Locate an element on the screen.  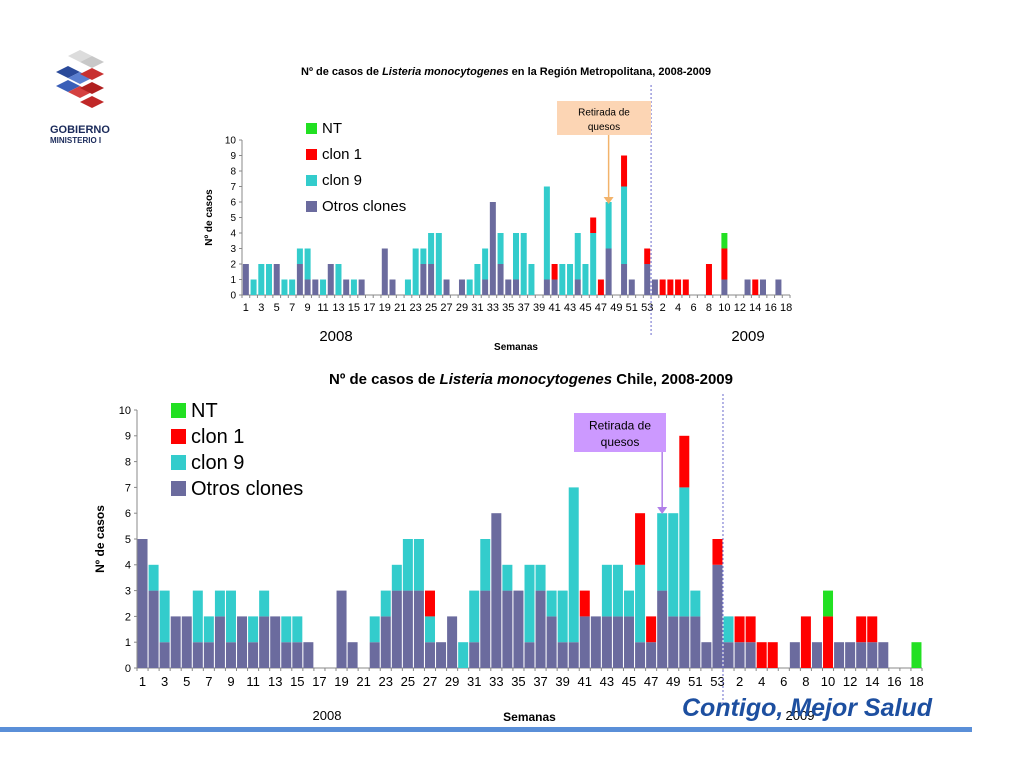
x-tick-label: 47 is located at coordinates (601, 308).